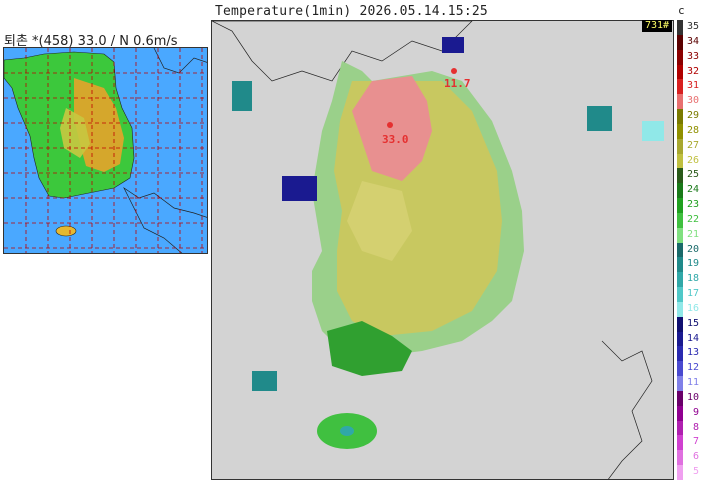 The image size is (702, 490). Describe the element at coordinates (695, 457) in the screenshot. I see `legend-label: 6` at that location.